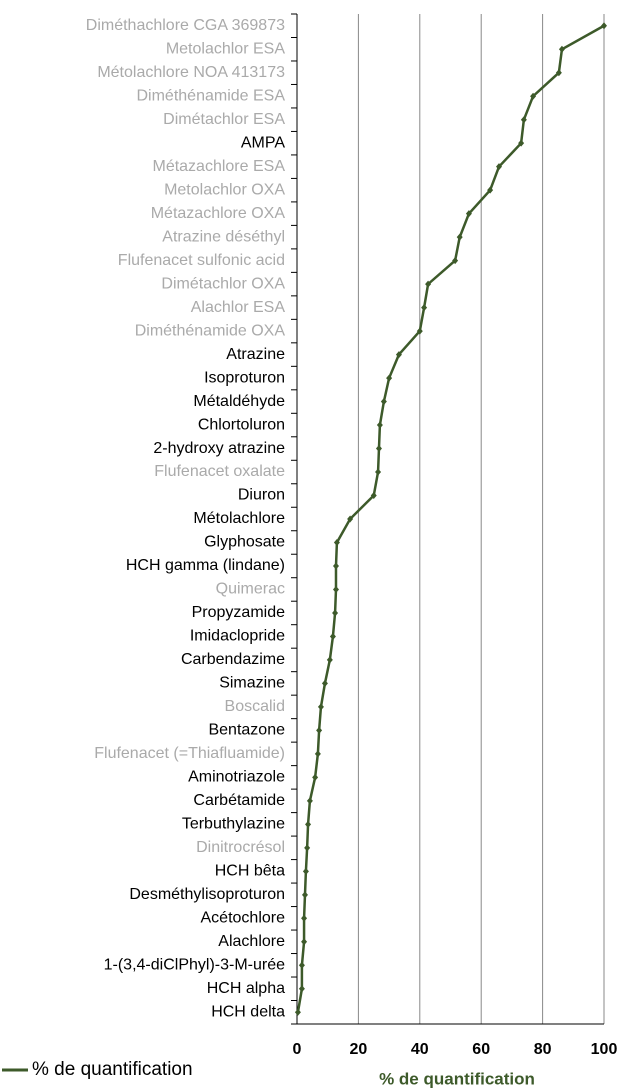  What do you see at coordinates (218, 213) in the screenshot?
I see `y-tick-label: Métazachlore OXA` at bounding box center [218, 213].